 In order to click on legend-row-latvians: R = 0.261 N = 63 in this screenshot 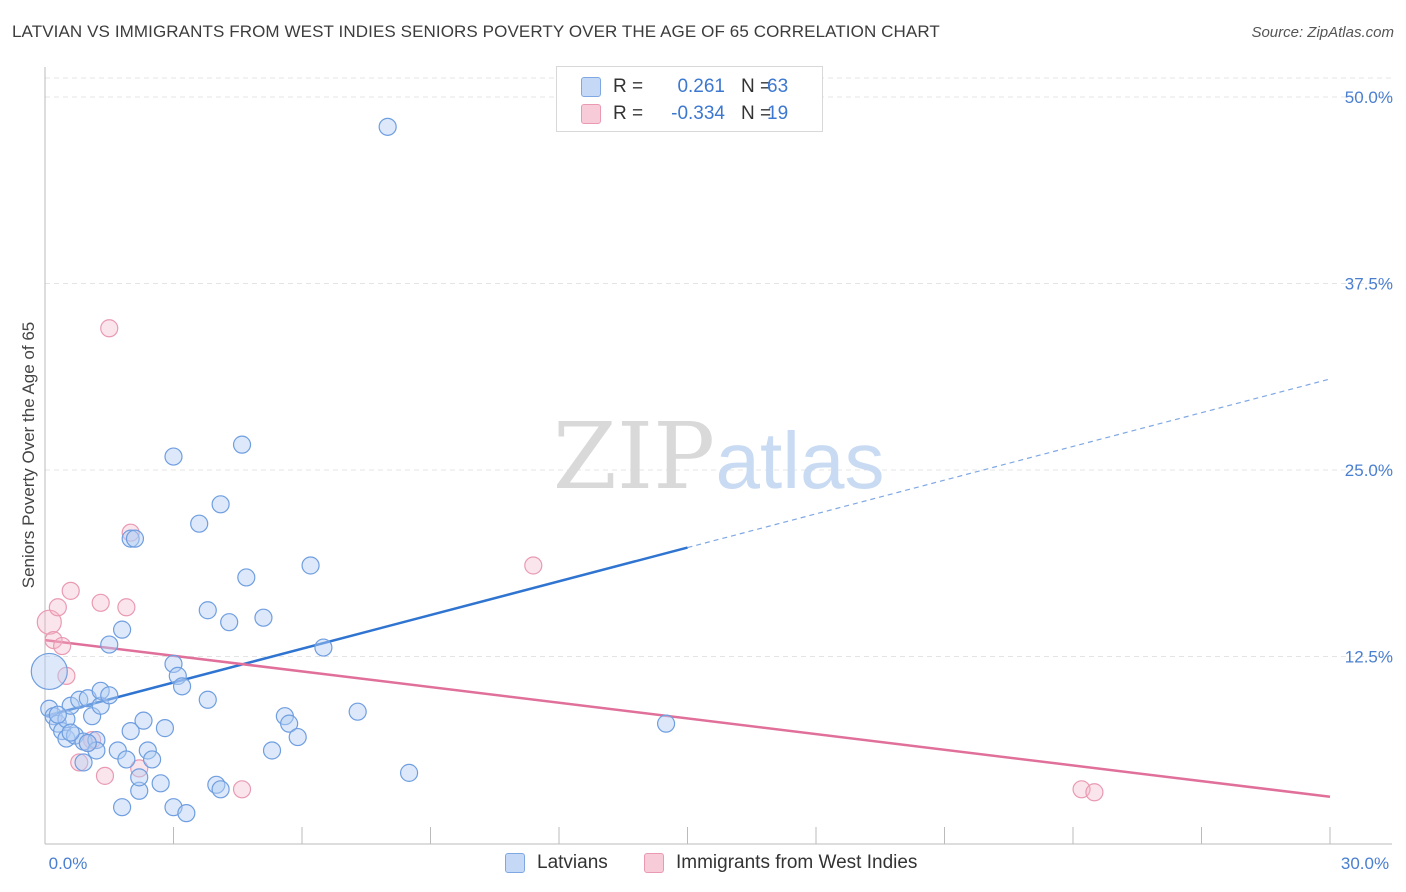, I will do `click(682, 87)`.